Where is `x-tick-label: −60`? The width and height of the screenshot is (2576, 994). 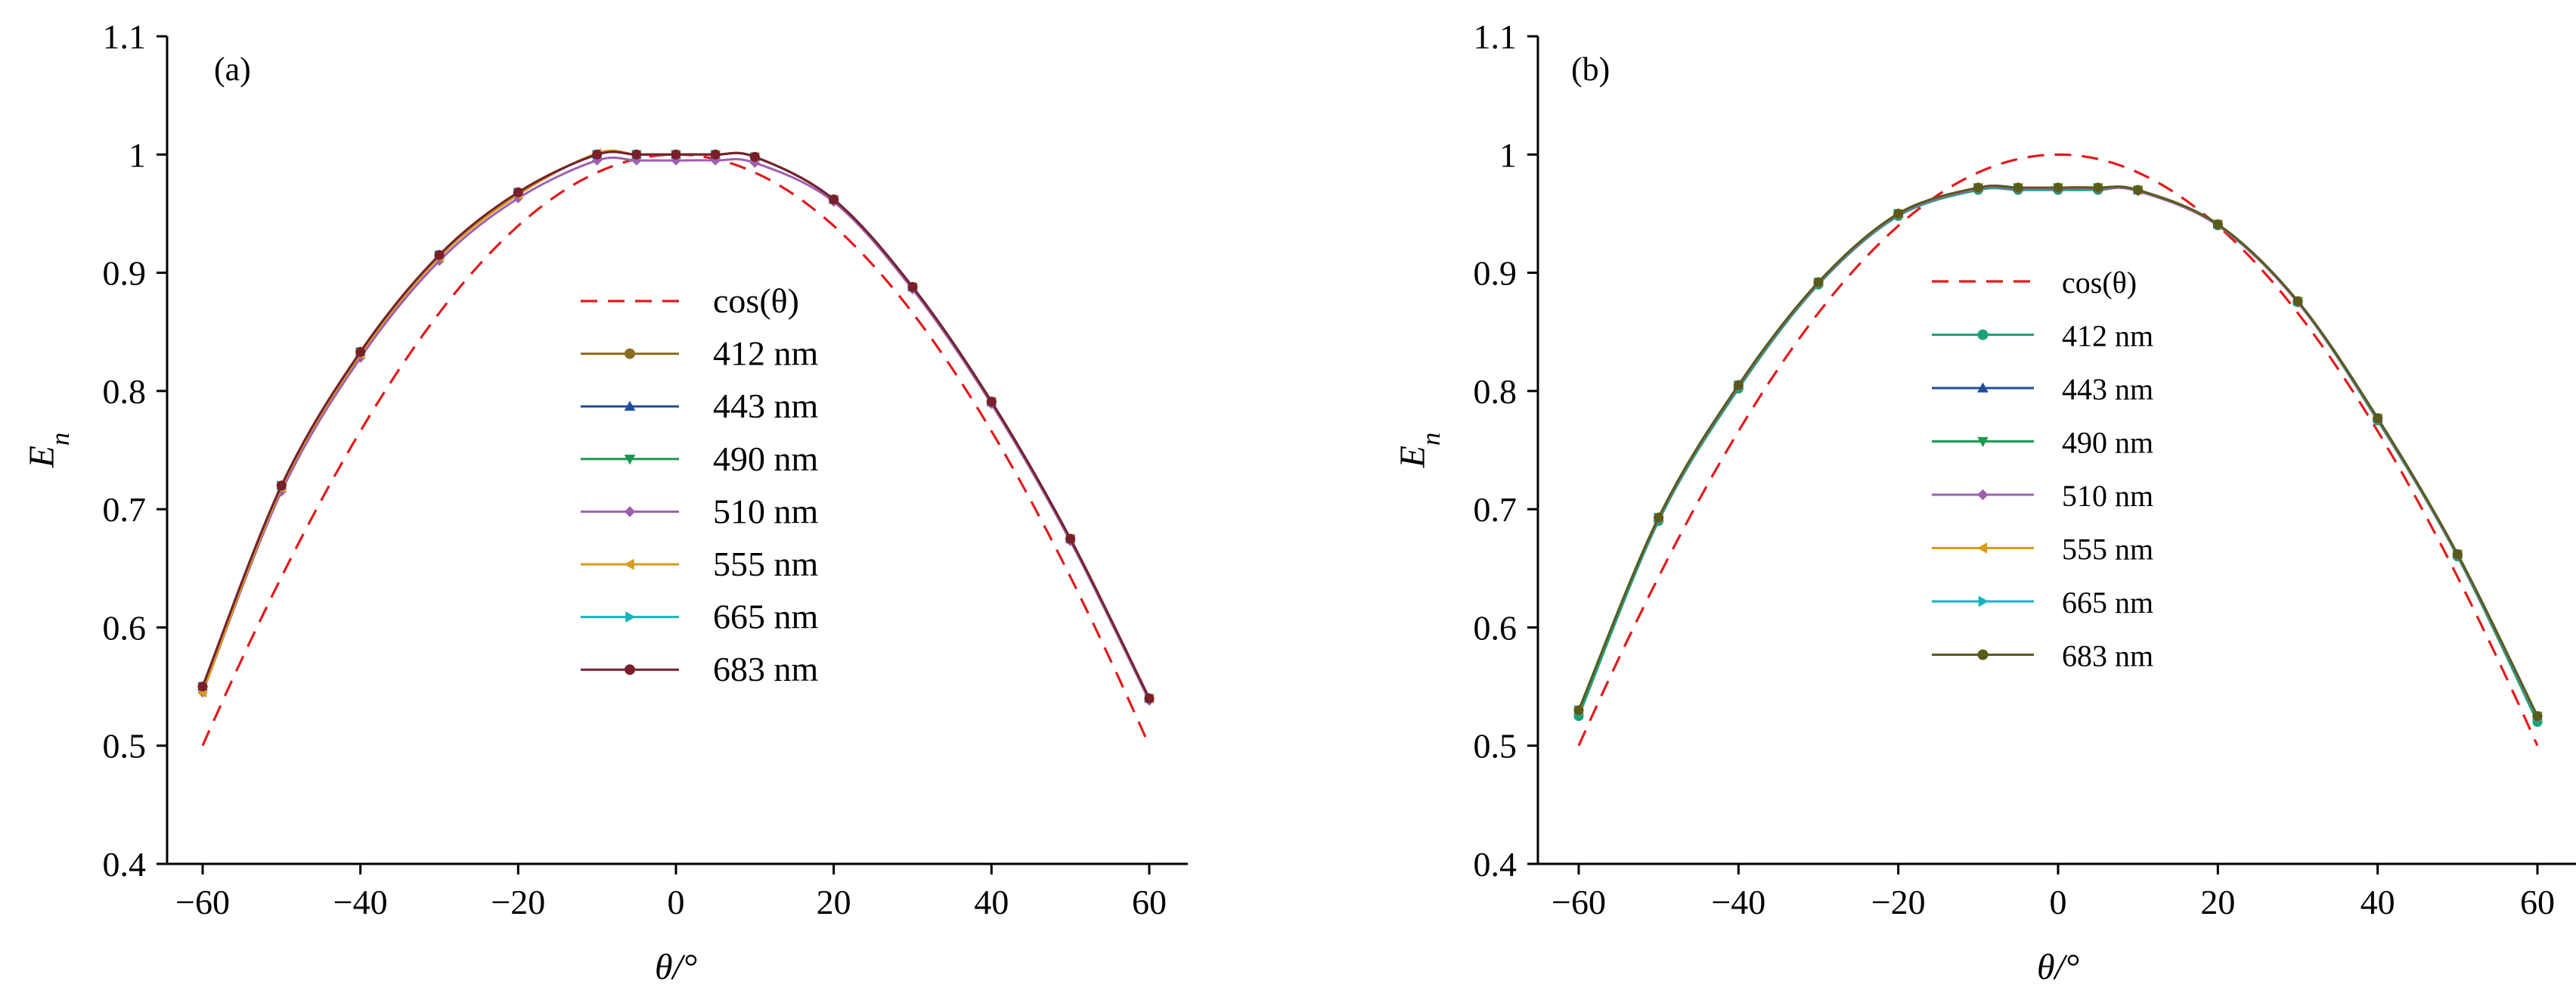 x-tick-label: −60 is located at coordinates (202, 902).